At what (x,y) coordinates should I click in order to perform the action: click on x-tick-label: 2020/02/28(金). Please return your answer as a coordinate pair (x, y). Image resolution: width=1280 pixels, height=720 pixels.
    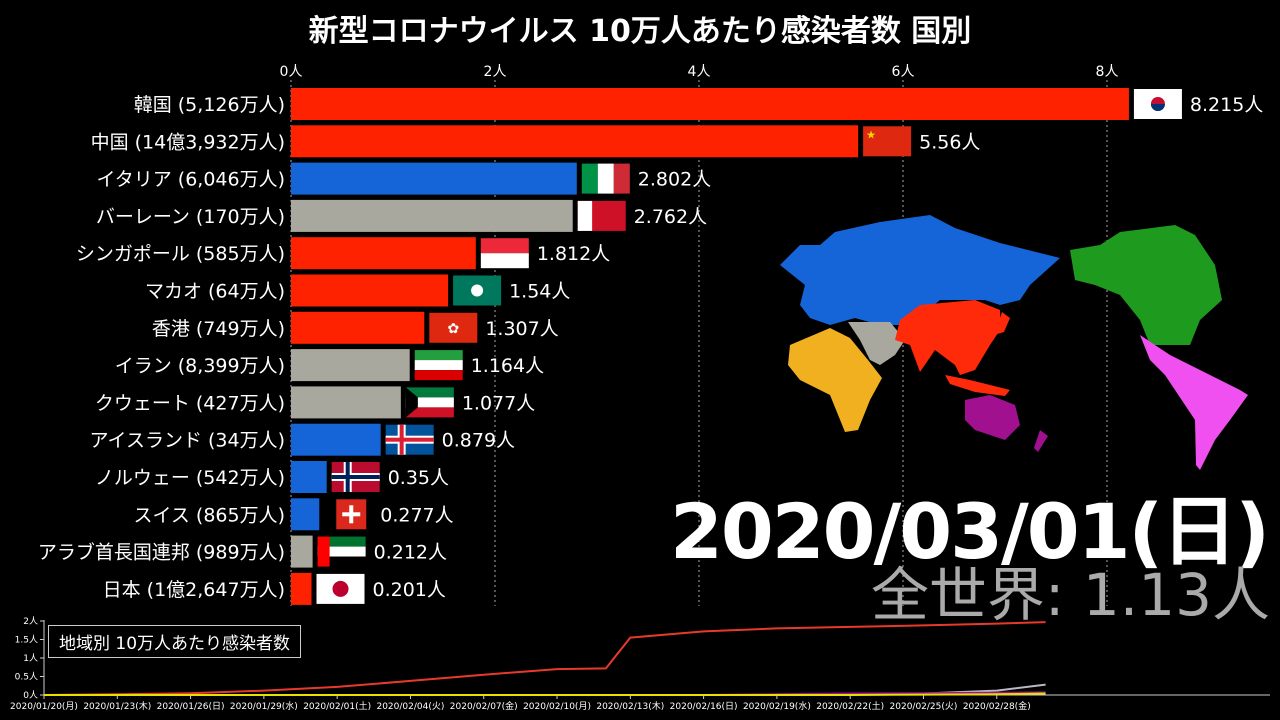
    Looking at the image, I should click on (997, 706).